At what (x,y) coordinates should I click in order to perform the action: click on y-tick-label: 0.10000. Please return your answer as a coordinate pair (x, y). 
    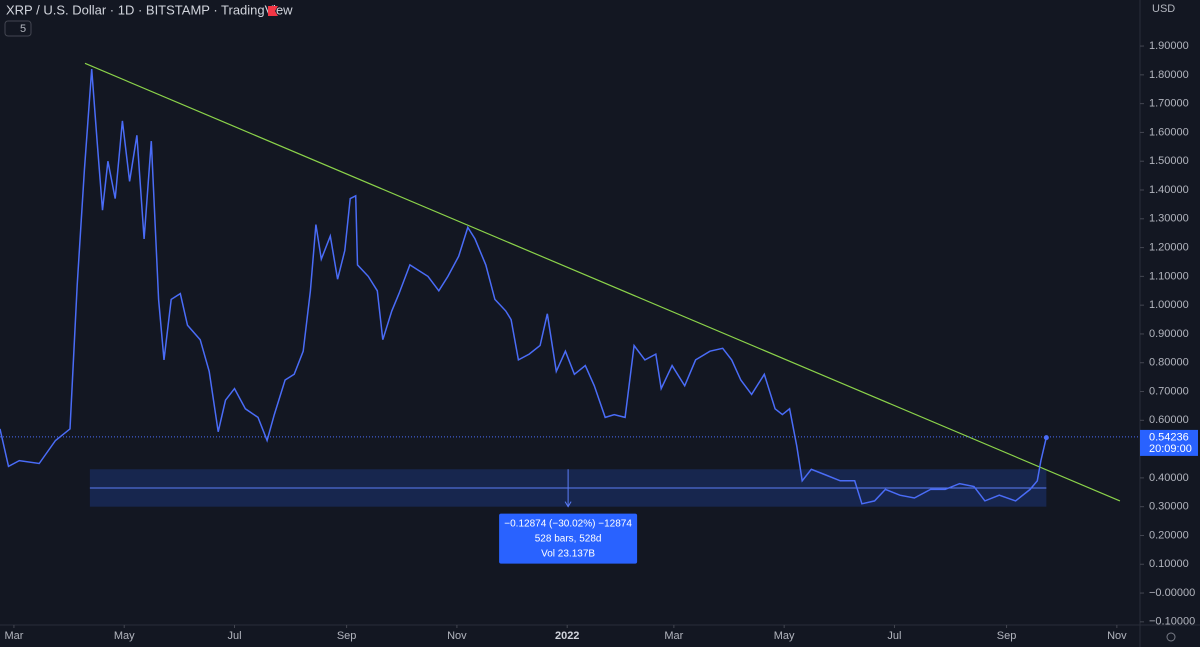
    Looking at the image, I should click on (1169, 564).